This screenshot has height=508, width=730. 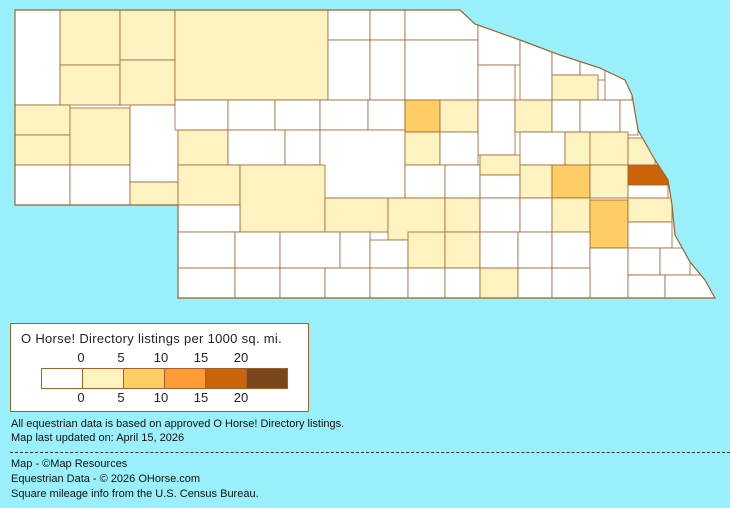 What do you see at coordinates (201, 397) in the screenshot?
I see `tick: 15` at bounding box center [201, 397].